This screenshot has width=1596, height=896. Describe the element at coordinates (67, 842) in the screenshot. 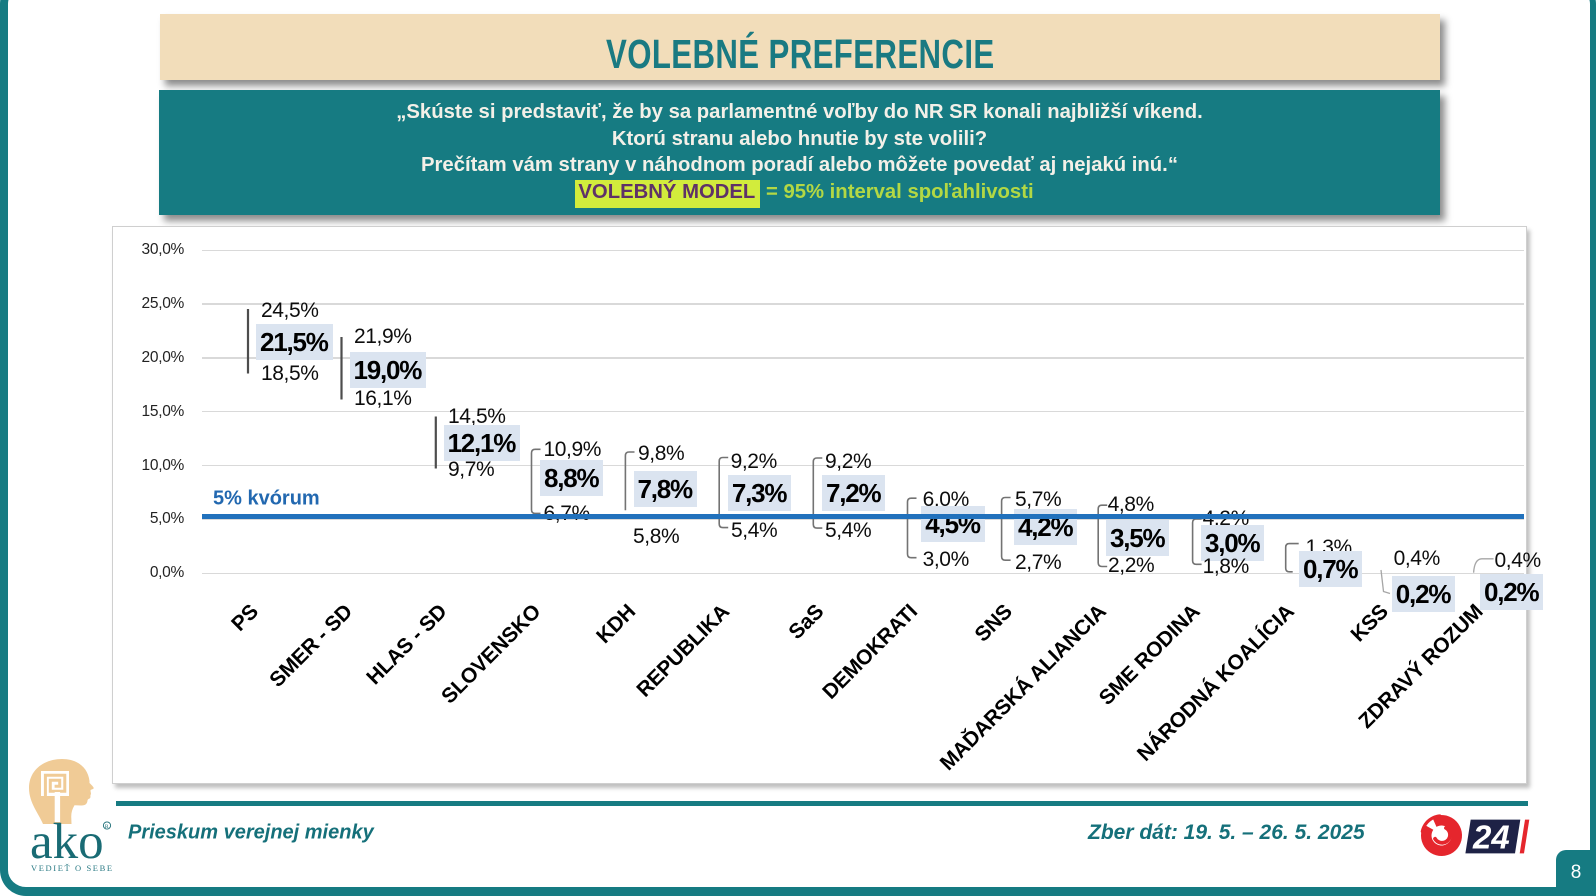

I see `svg-text: ako` at that location.